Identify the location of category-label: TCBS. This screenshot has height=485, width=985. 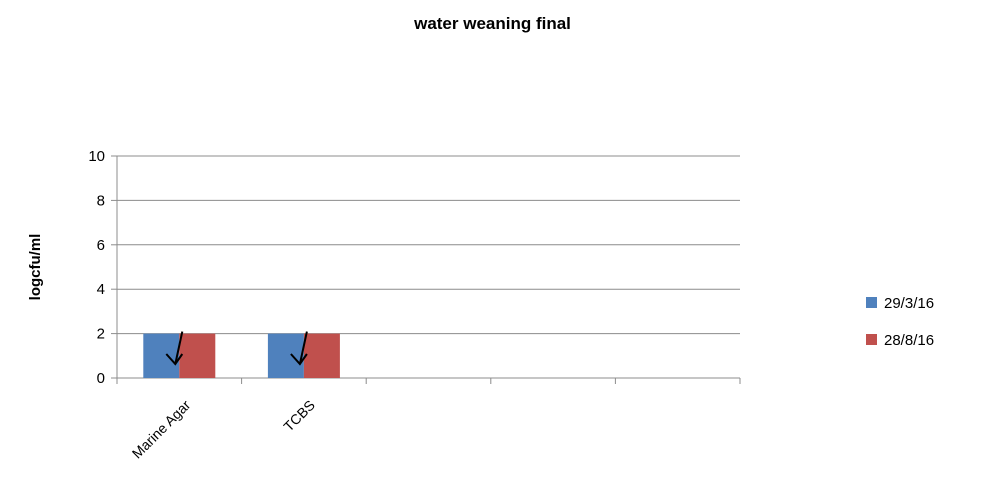
(299, 416).